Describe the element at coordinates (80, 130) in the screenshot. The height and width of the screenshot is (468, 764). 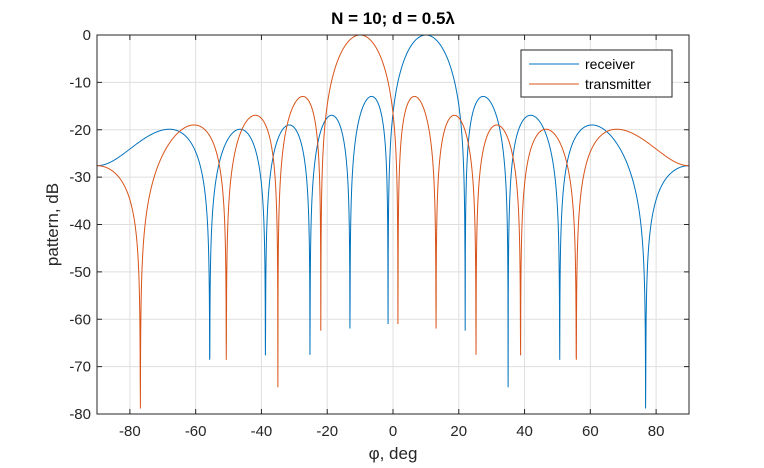
I see `y-tick-label: -20` at that location.